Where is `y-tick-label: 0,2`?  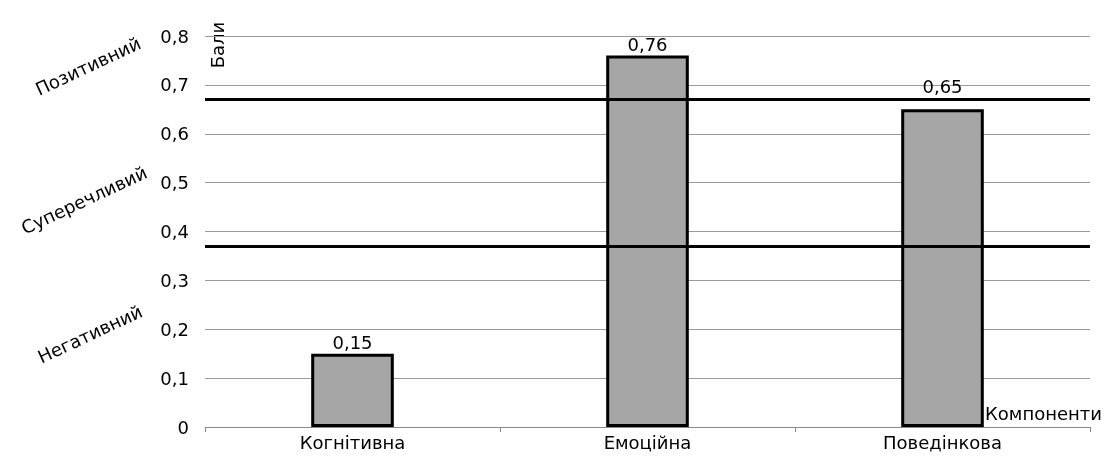 y-tick-label: 0,2 is located at coordinates (174, 329).